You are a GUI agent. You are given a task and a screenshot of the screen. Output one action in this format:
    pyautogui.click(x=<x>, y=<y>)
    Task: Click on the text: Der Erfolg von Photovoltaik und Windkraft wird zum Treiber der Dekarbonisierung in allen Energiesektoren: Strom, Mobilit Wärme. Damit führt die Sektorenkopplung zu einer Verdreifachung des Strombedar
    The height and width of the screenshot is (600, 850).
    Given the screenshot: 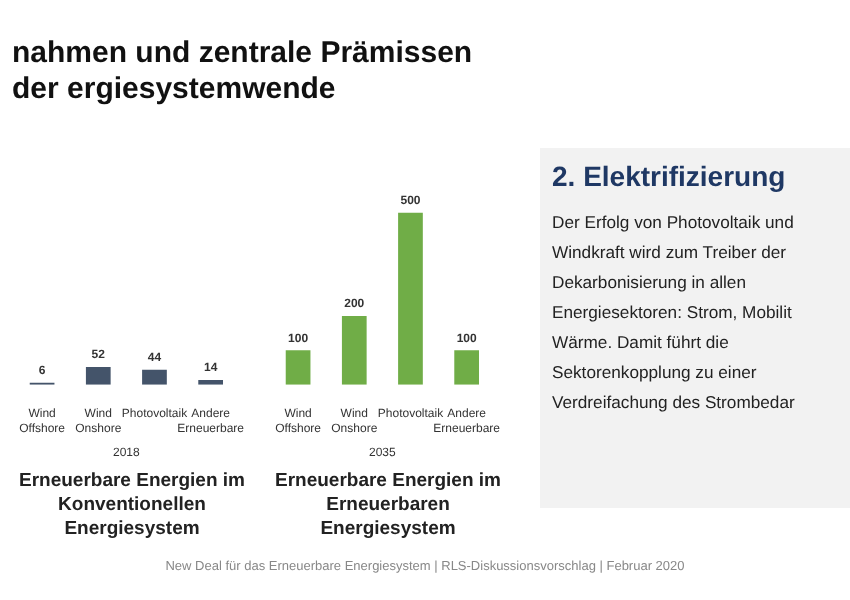 What is the action you would take?
    pyautogui.click(x=674, y=313)
    